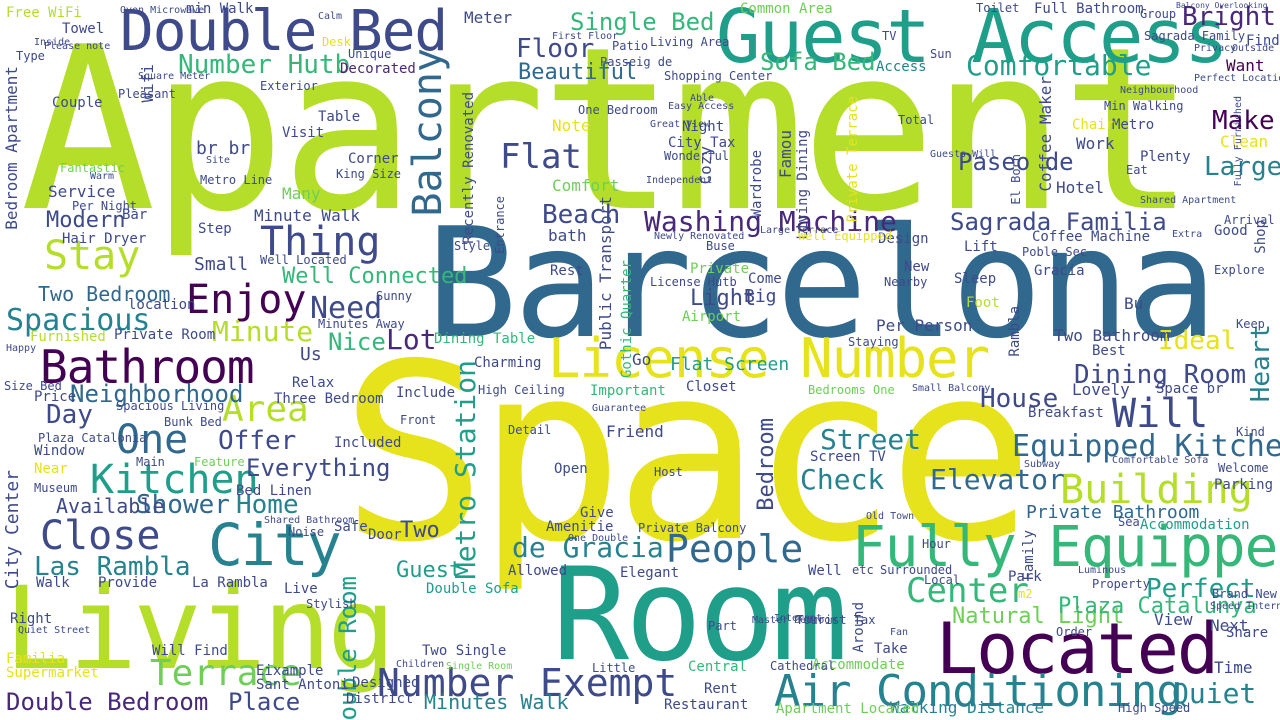 Image resolution: width=1280 pixels, height=720 pixels. I want to click on word: Around, so click(859, 627).